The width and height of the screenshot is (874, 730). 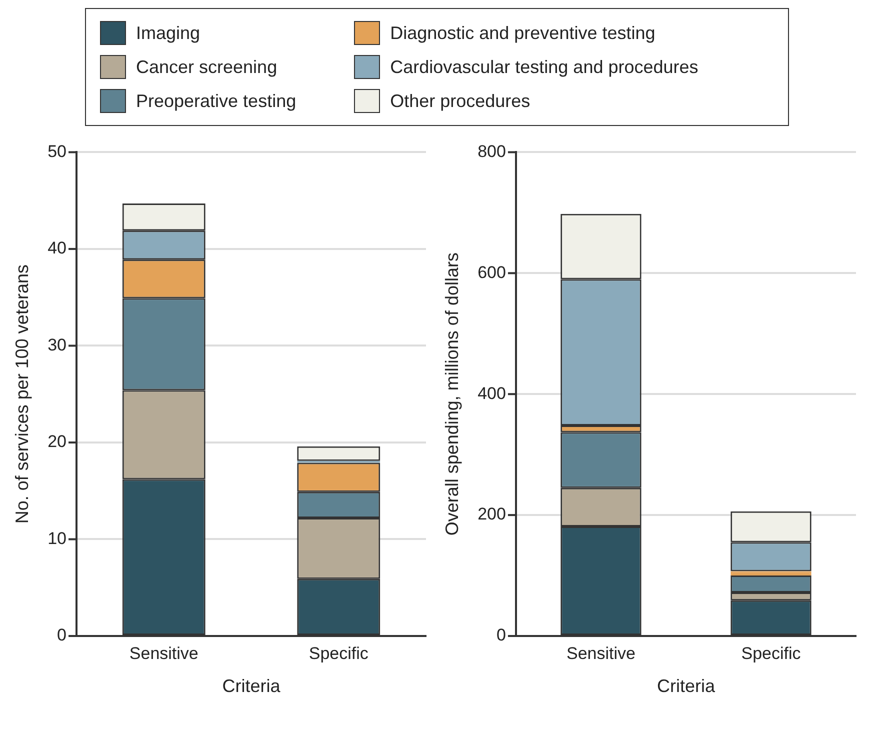 What do you see at coordinates (207, 67) in the screenshot?
I see `legend-label: Cancer screening` at bounding box center [207, 67].